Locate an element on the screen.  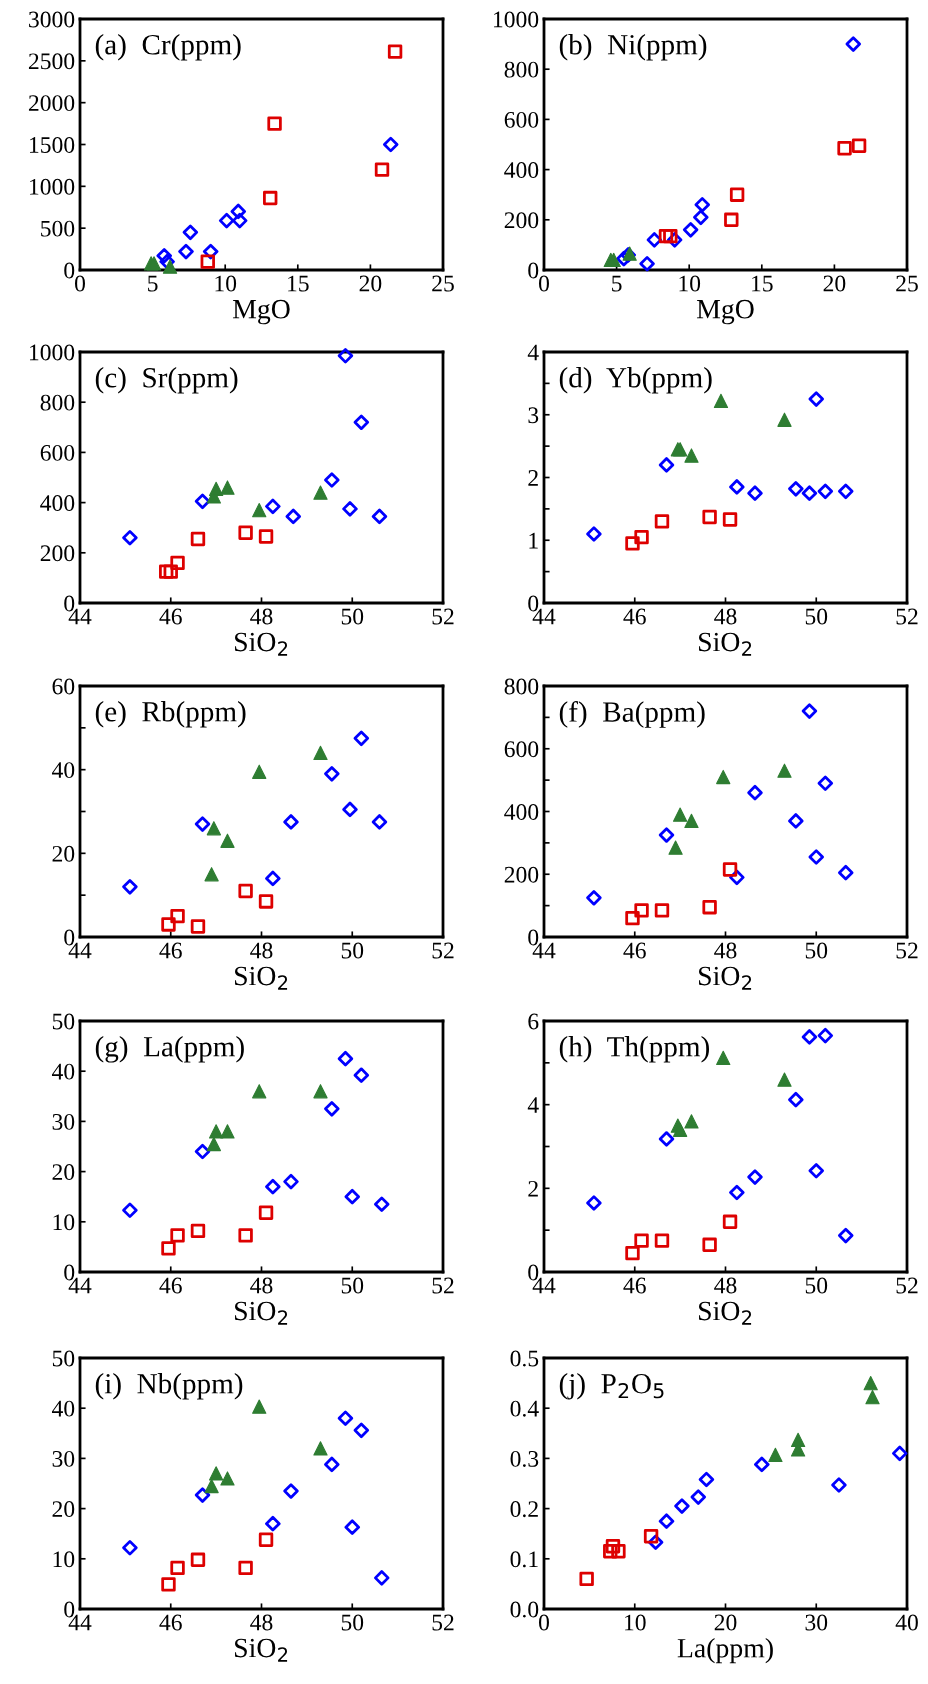
chart-title: (e) Rb(ppm) is located at coordinates (170, 714).